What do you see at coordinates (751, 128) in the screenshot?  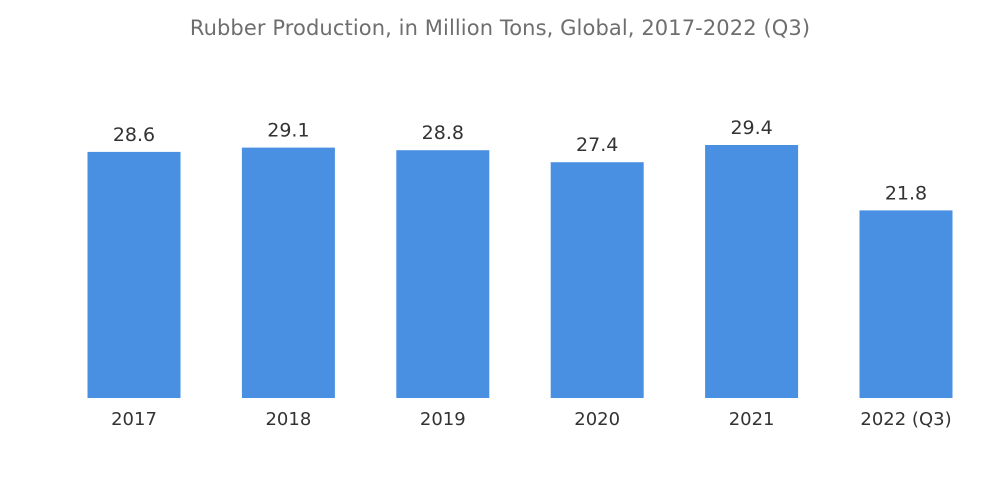 I see `bar-value-label-4: 29.4` at bounding box center [751, 128].